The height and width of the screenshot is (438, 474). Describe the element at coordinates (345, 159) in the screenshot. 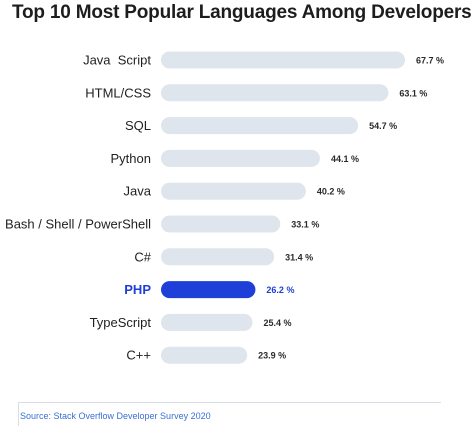

I see `value-label: 44.1 %` at that location.